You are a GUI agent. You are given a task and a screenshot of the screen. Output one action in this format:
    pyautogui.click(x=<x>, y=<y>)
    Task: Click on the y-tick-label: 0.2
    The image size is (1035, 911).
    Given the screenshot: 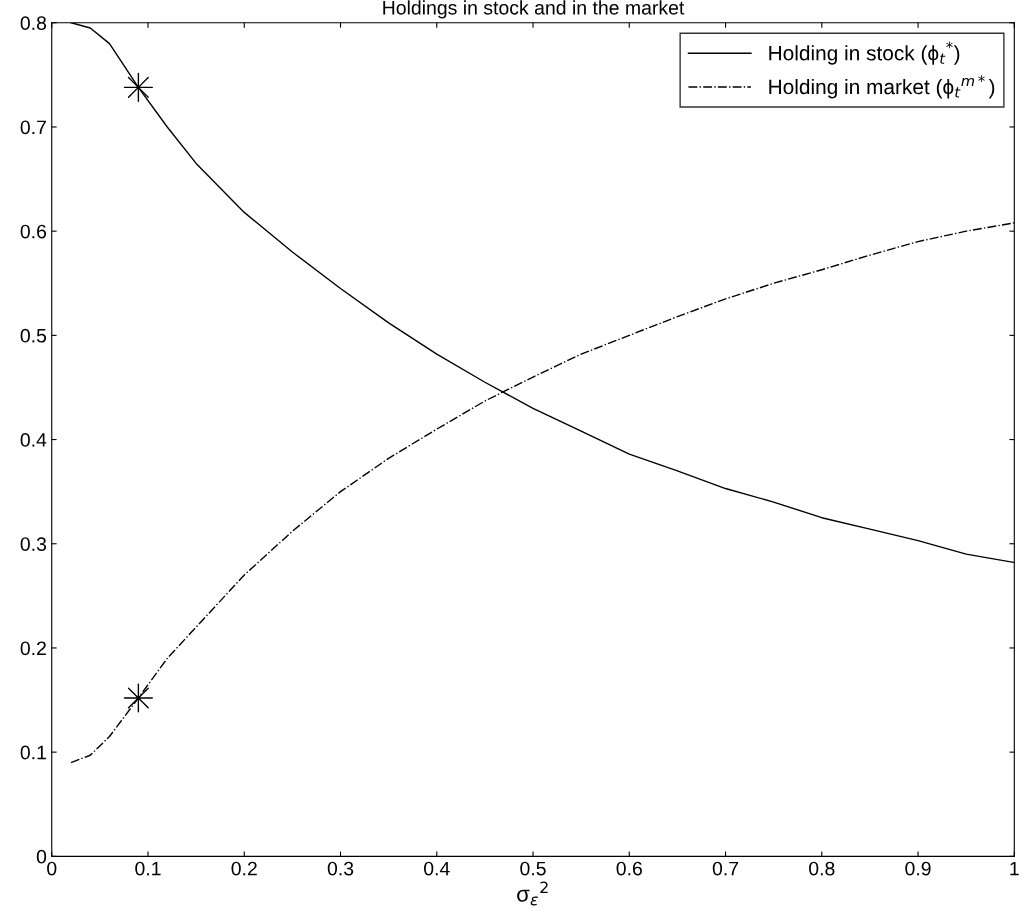 What is the action you would take?
    pyautogui.click(x=33, y=648)
    